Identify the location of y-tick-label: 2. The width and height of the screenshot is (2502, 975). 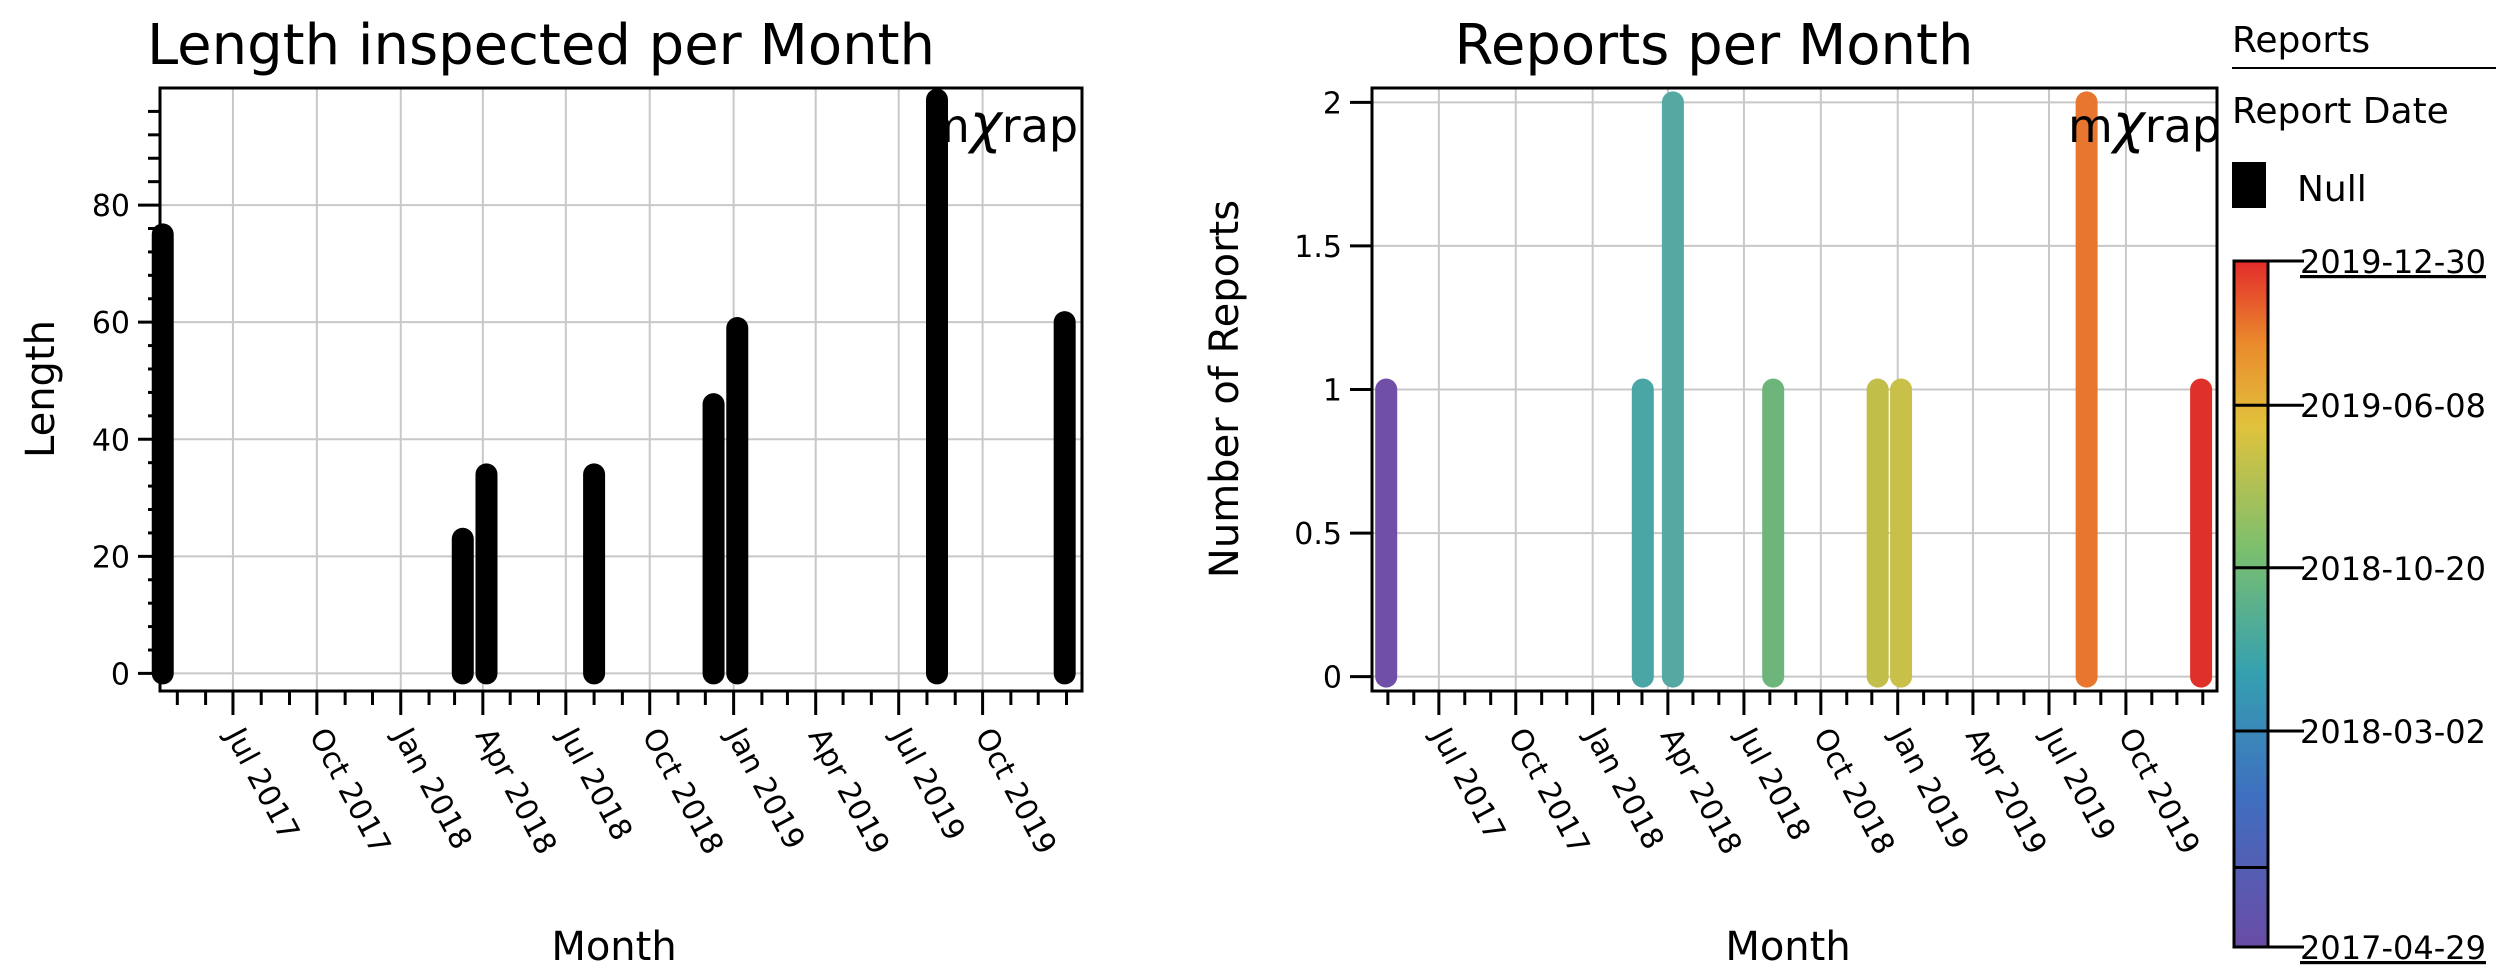
(1332, 103).